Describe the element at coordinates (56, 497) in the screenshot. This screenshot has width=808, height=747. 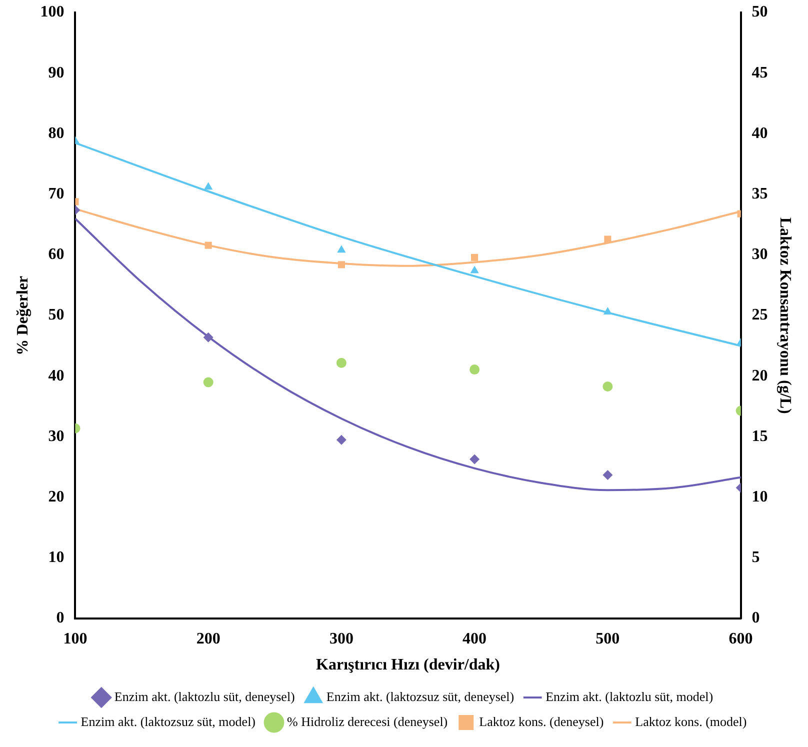
I see `y-tick-label: 20` at that location.